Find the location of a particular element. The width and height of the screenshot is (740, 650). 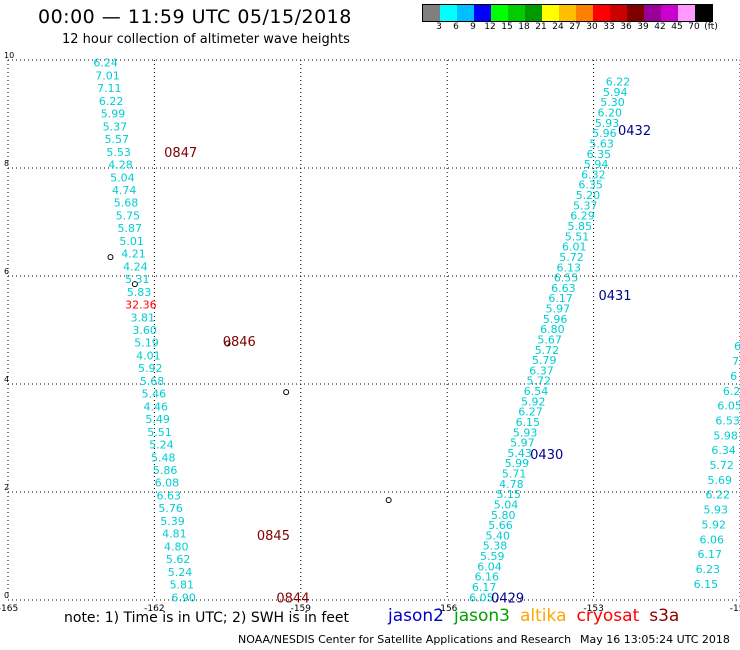

y-tick-label: 0 is located at coordinates (6, 595).